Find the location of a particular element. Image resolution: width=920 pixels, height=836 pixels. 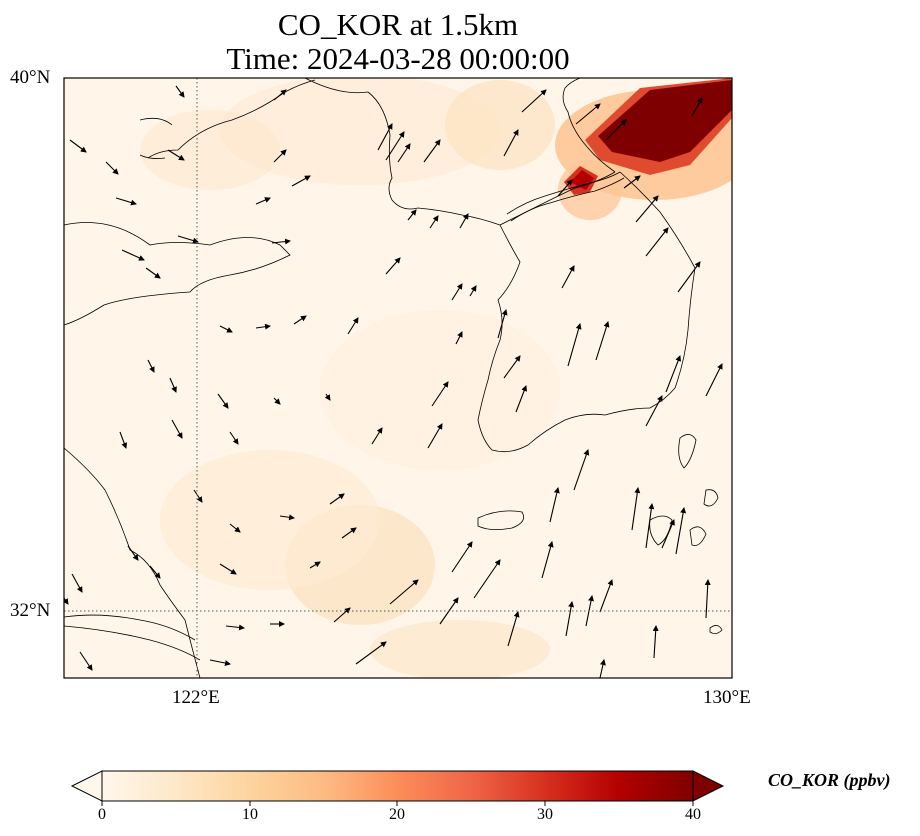

colorbar-label-30: 30 is located at coordinates (545, 814).